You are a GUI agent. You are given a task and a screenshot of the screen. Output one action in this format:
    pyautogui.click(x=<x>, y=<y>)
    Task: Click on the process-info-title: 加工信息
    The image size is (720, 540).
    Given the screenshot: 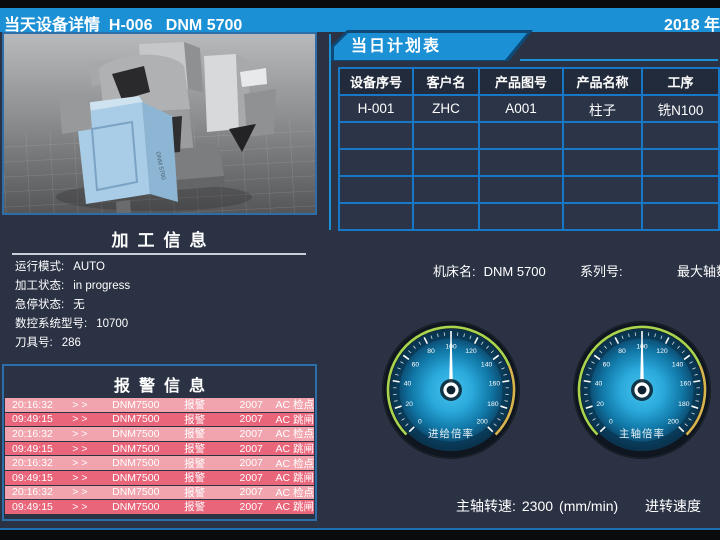 What is the action you would take?
    pyautogui.click(x=163, y=240)
    